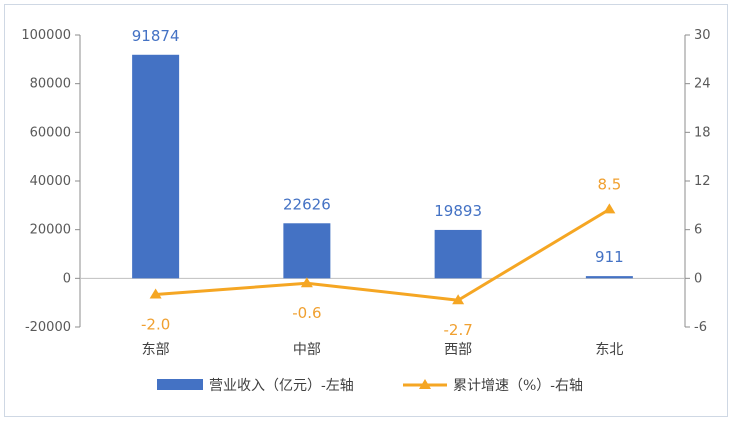  I want to click on left-axis-tick-label: -20000, so click(48, 327).